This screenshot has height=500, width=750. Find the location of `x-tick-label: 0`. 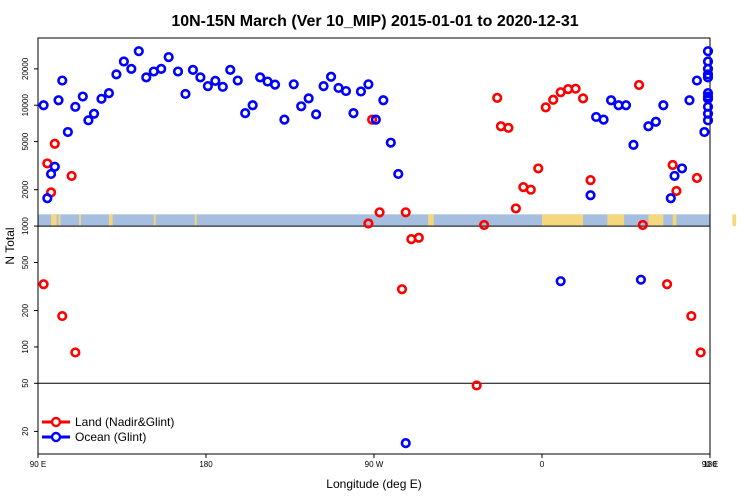

x-tick-label: 0 is located at coordinates (542, 464).